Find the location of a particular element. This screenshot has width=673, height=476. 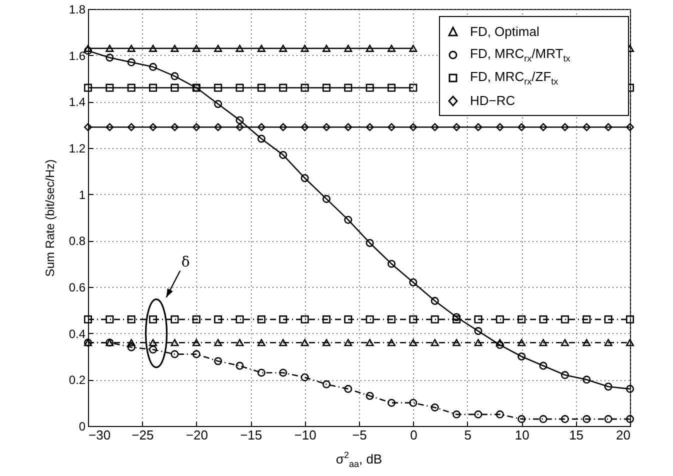

y-axis-title: Sum Rate (bit/sec/Hz) is located at coordinates (49, 218).